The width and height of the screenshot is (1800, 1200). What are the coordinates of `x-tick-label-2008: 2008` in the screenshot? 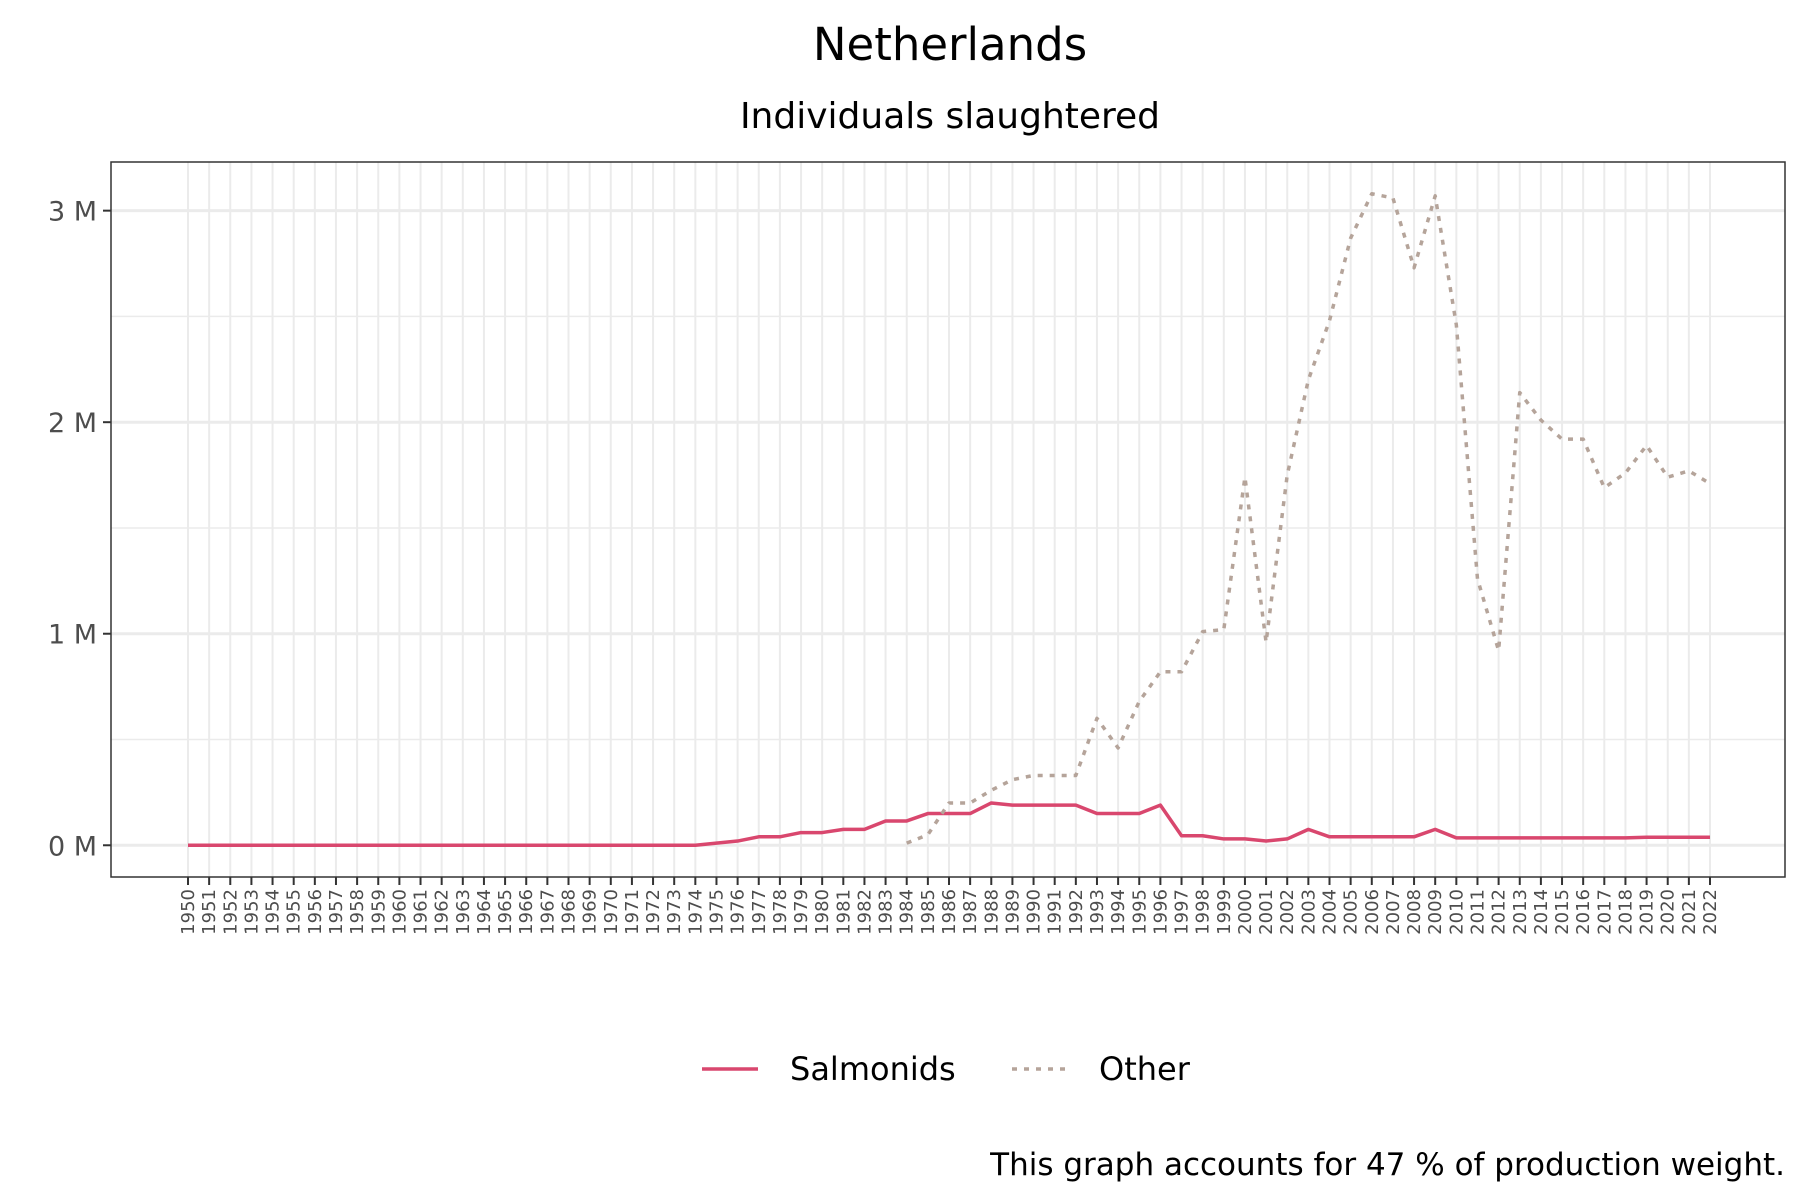 It's located at (1414, 912).